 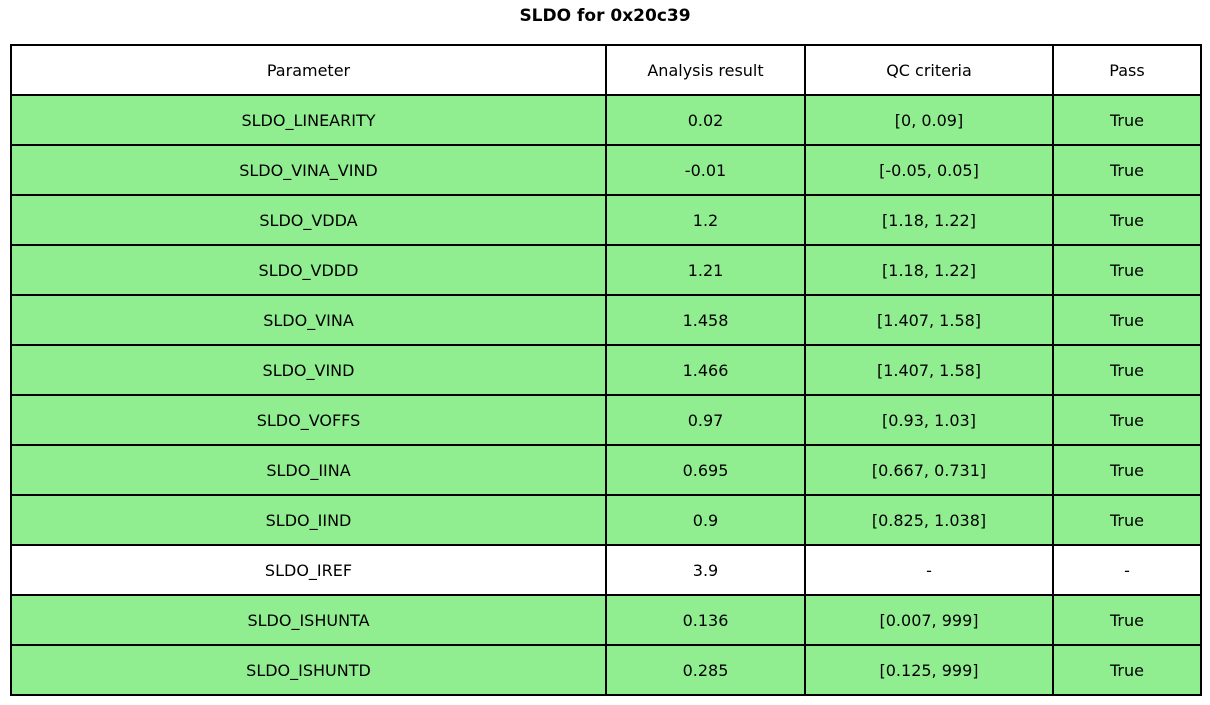 I want to click on cell-analysis-result: 3.9, so click(x=705, y=570).